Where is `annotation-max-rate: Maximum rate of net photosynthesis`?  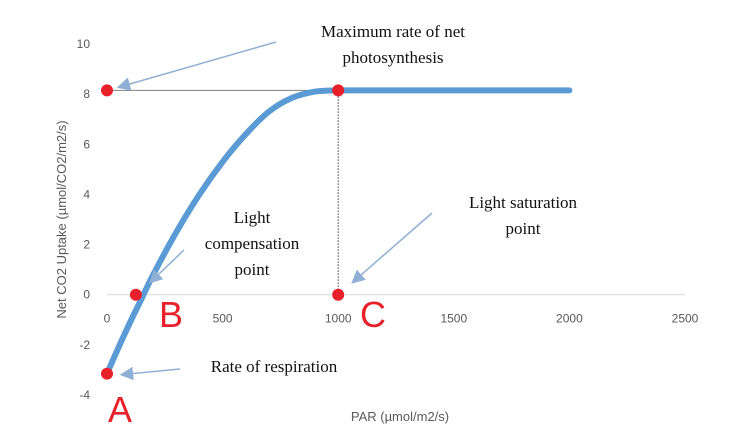 annotation-max-rate: Maximum rate of net photosynthesis is located at coordinates (393, 44).